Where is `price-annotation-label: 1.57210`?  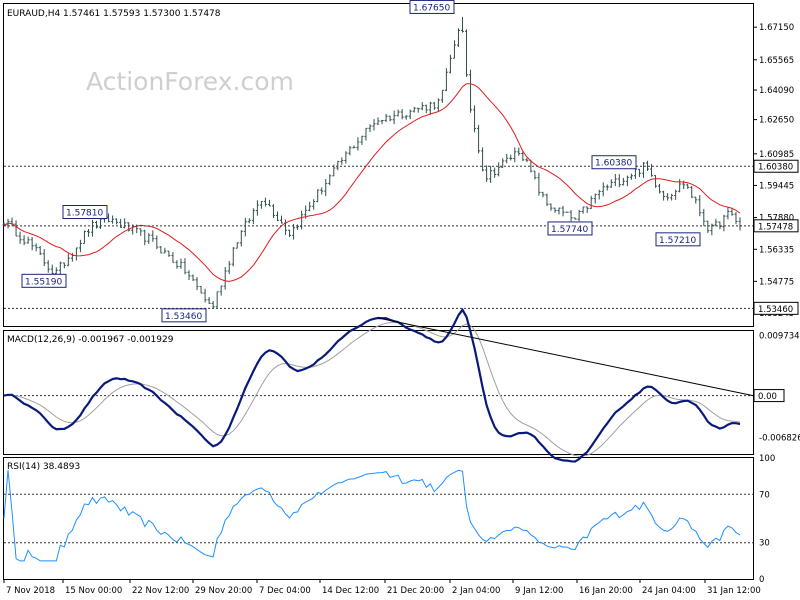
price-annotation-label: 1.57210 is located at coordinates (677, 241).